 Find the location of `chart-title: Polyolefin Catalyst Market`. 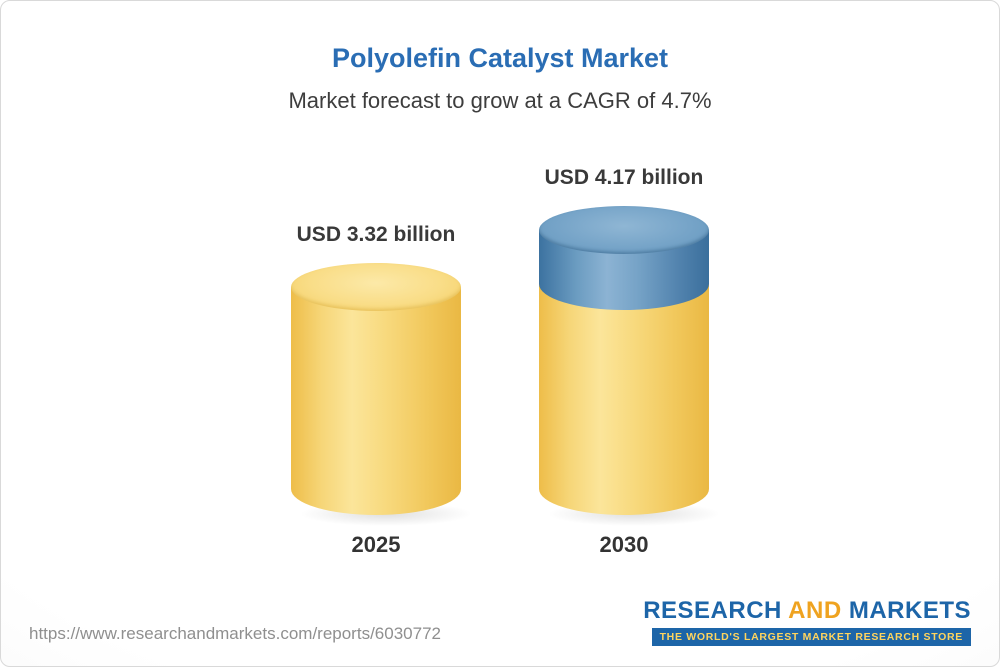

chart-title: Polyolefin Catalyst Market is located at coordinates (500, 58).